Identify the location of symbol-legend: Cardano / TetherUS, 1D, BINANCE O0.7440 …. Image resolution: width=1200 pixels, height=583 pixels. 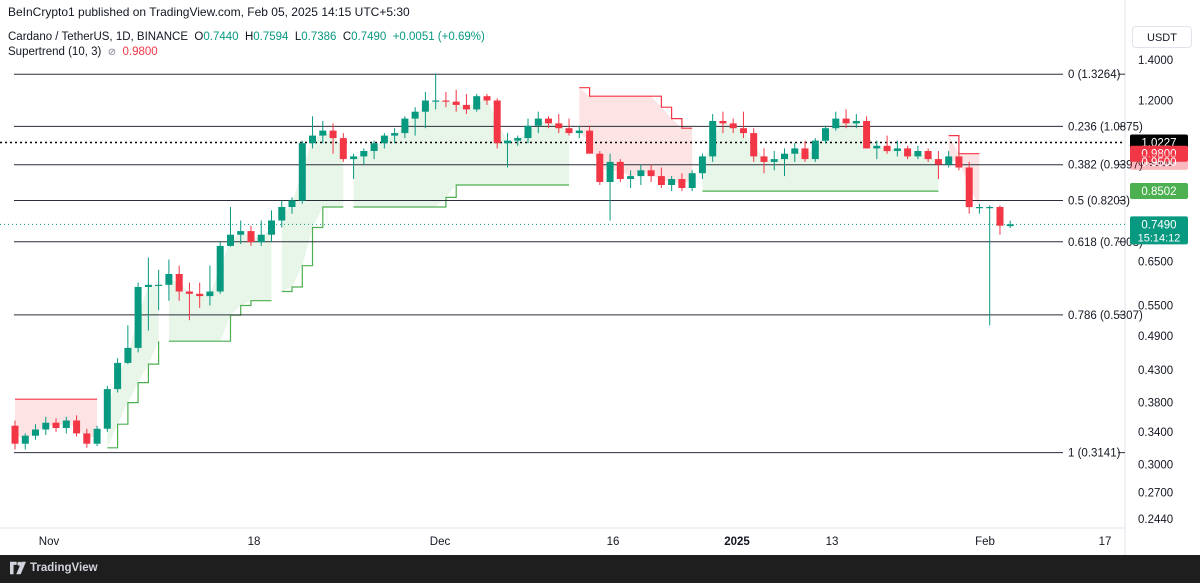
(246, 37).